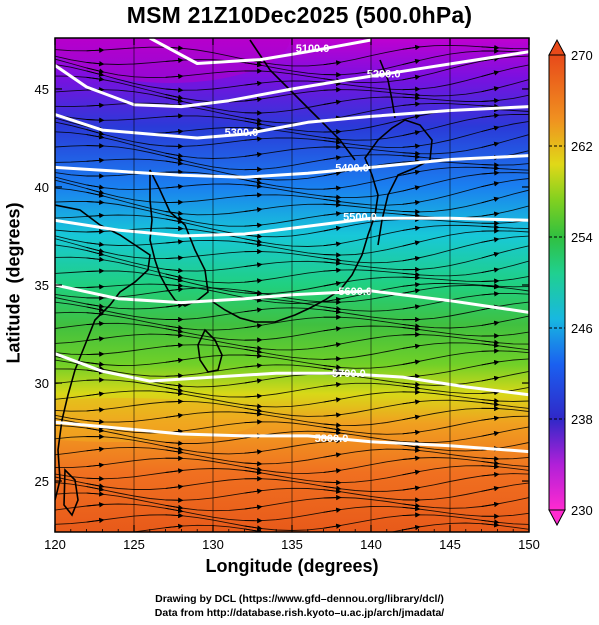 This screenshot has width=599, height=625. What do you see at coordinates (582, 146) in the screenshot?
I see `colorbar-tick-label: 262` at bounding box center [582, 146].